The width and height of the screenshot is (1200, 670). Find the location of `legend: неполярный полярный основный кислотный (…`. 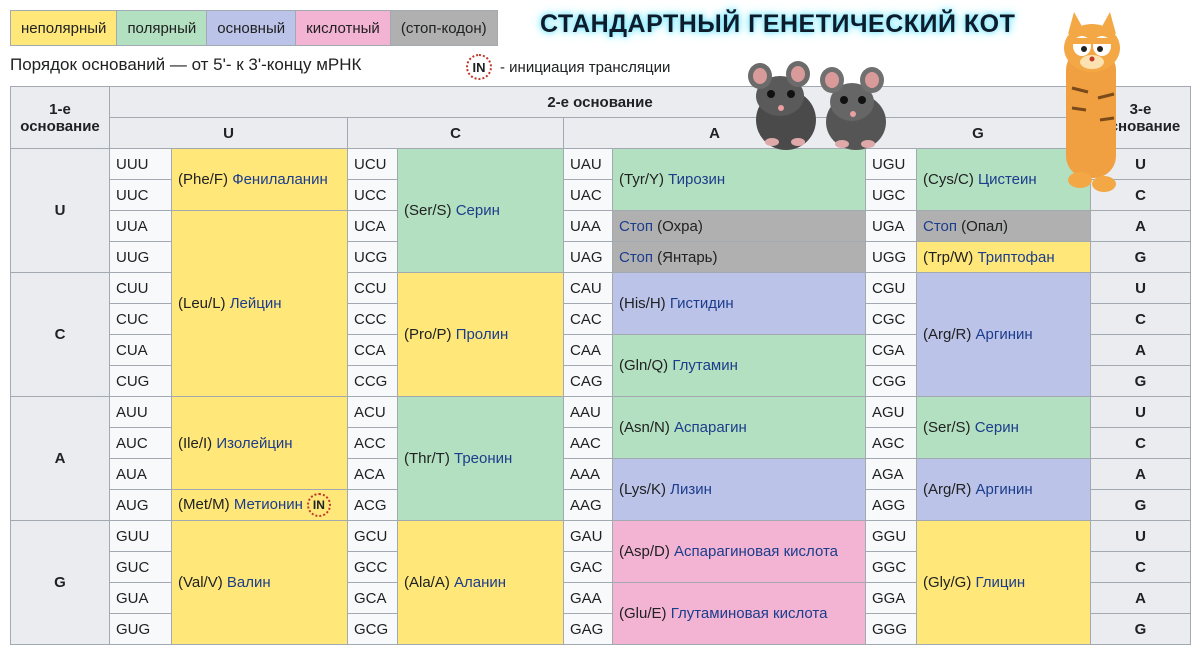

legend: неполярный полярный основный кислотный (… is located at coordinates (254, 28).